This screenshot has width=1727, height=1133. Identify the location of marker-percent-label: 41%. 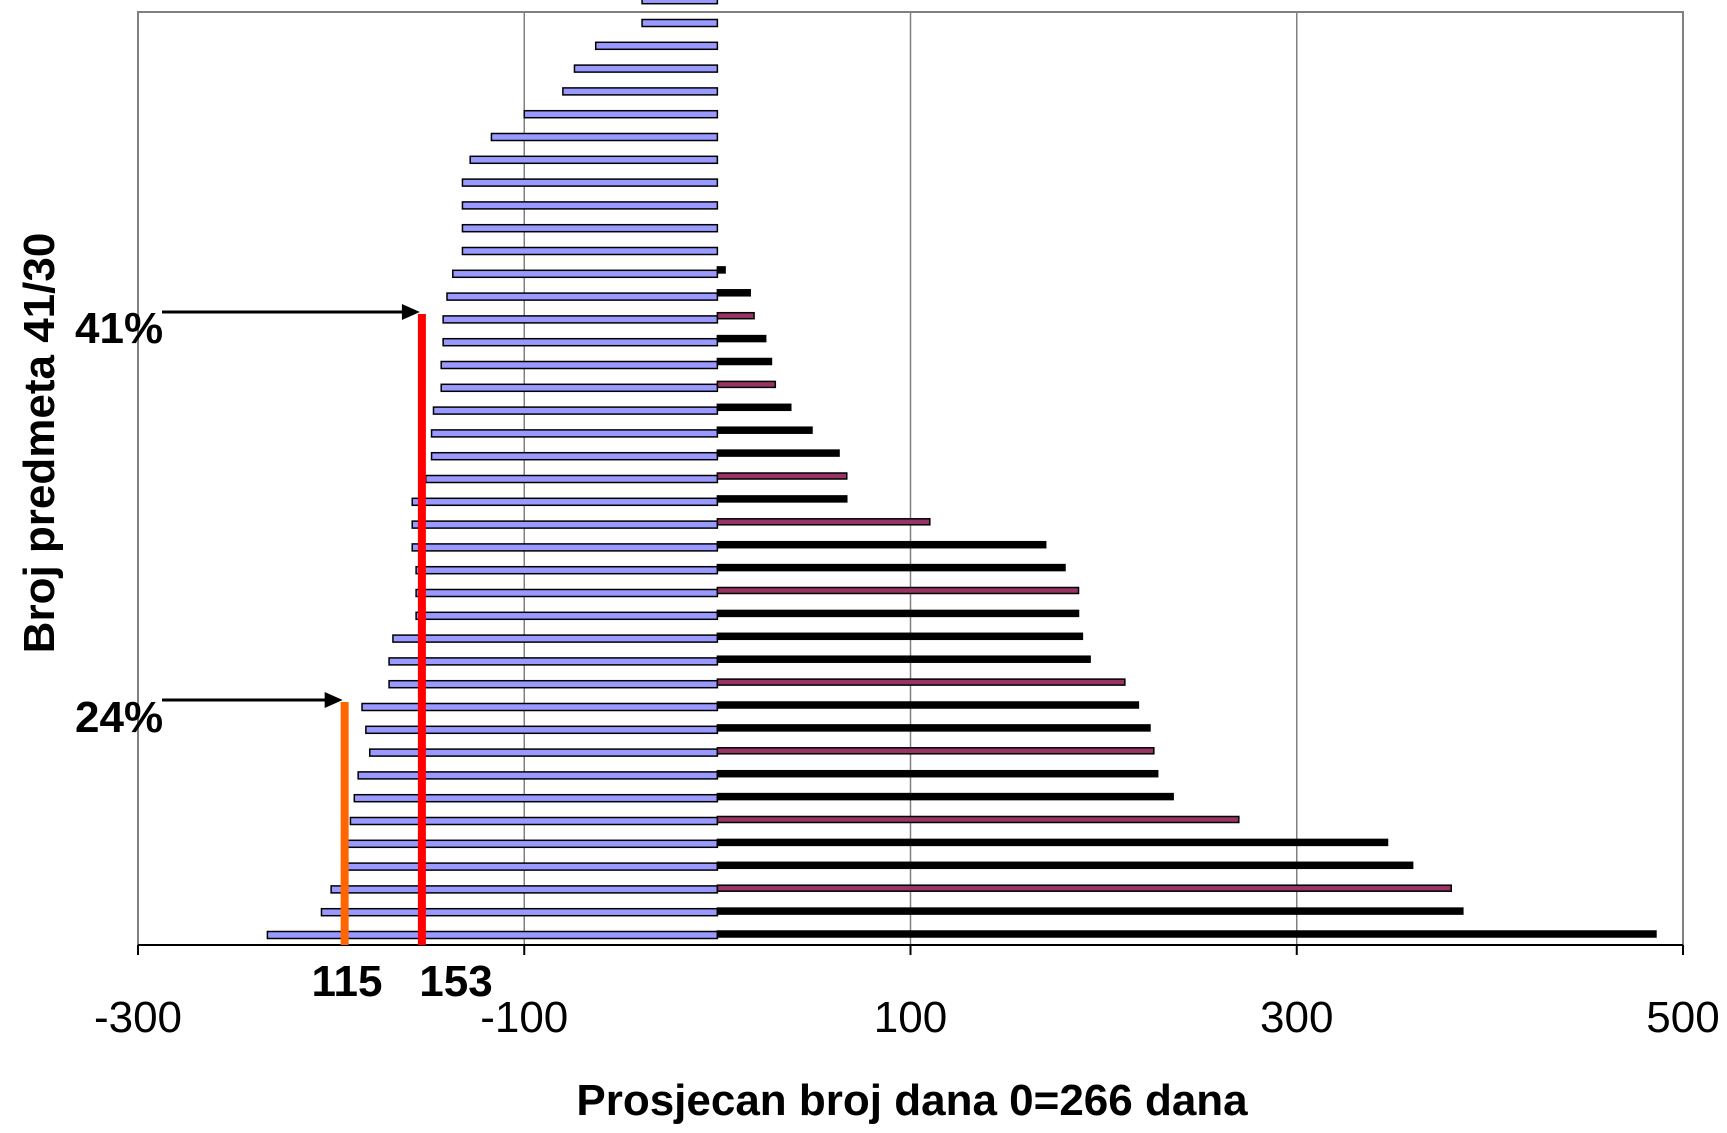
(119, 328).